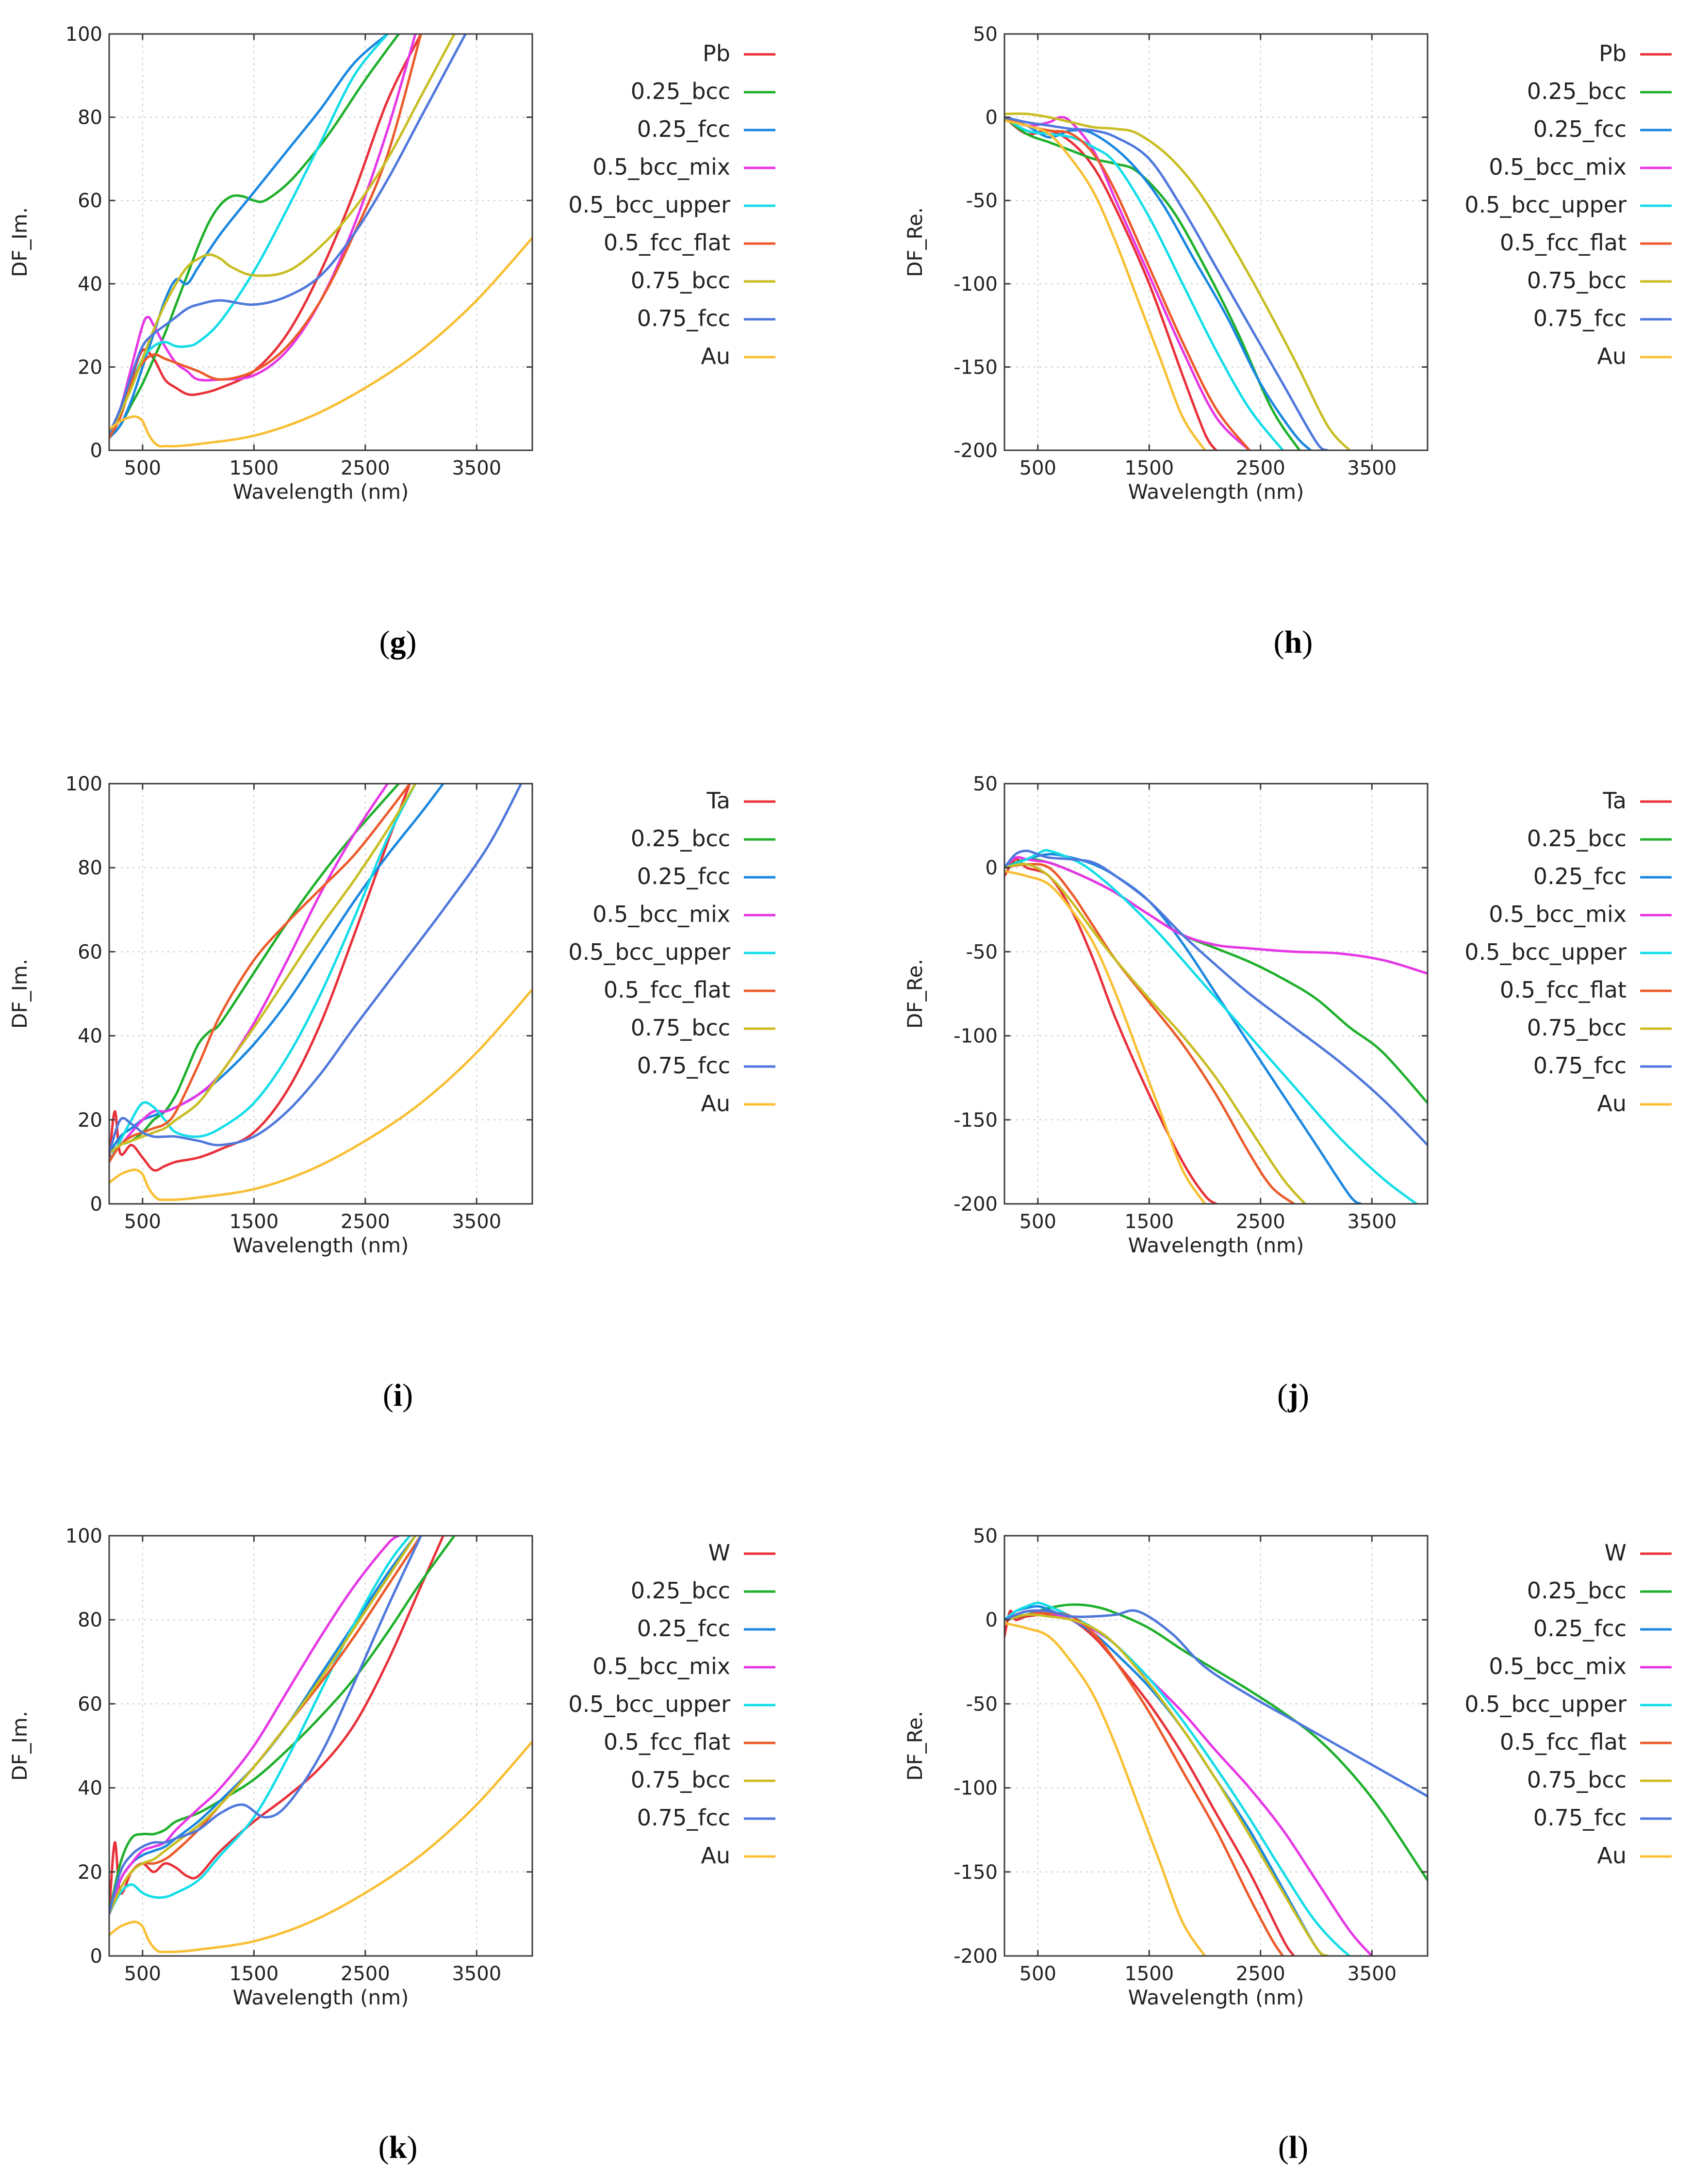  Describe the element at coordinates (90, 1120) in the screenshot. I see `y-tick-label: 20` at that location.